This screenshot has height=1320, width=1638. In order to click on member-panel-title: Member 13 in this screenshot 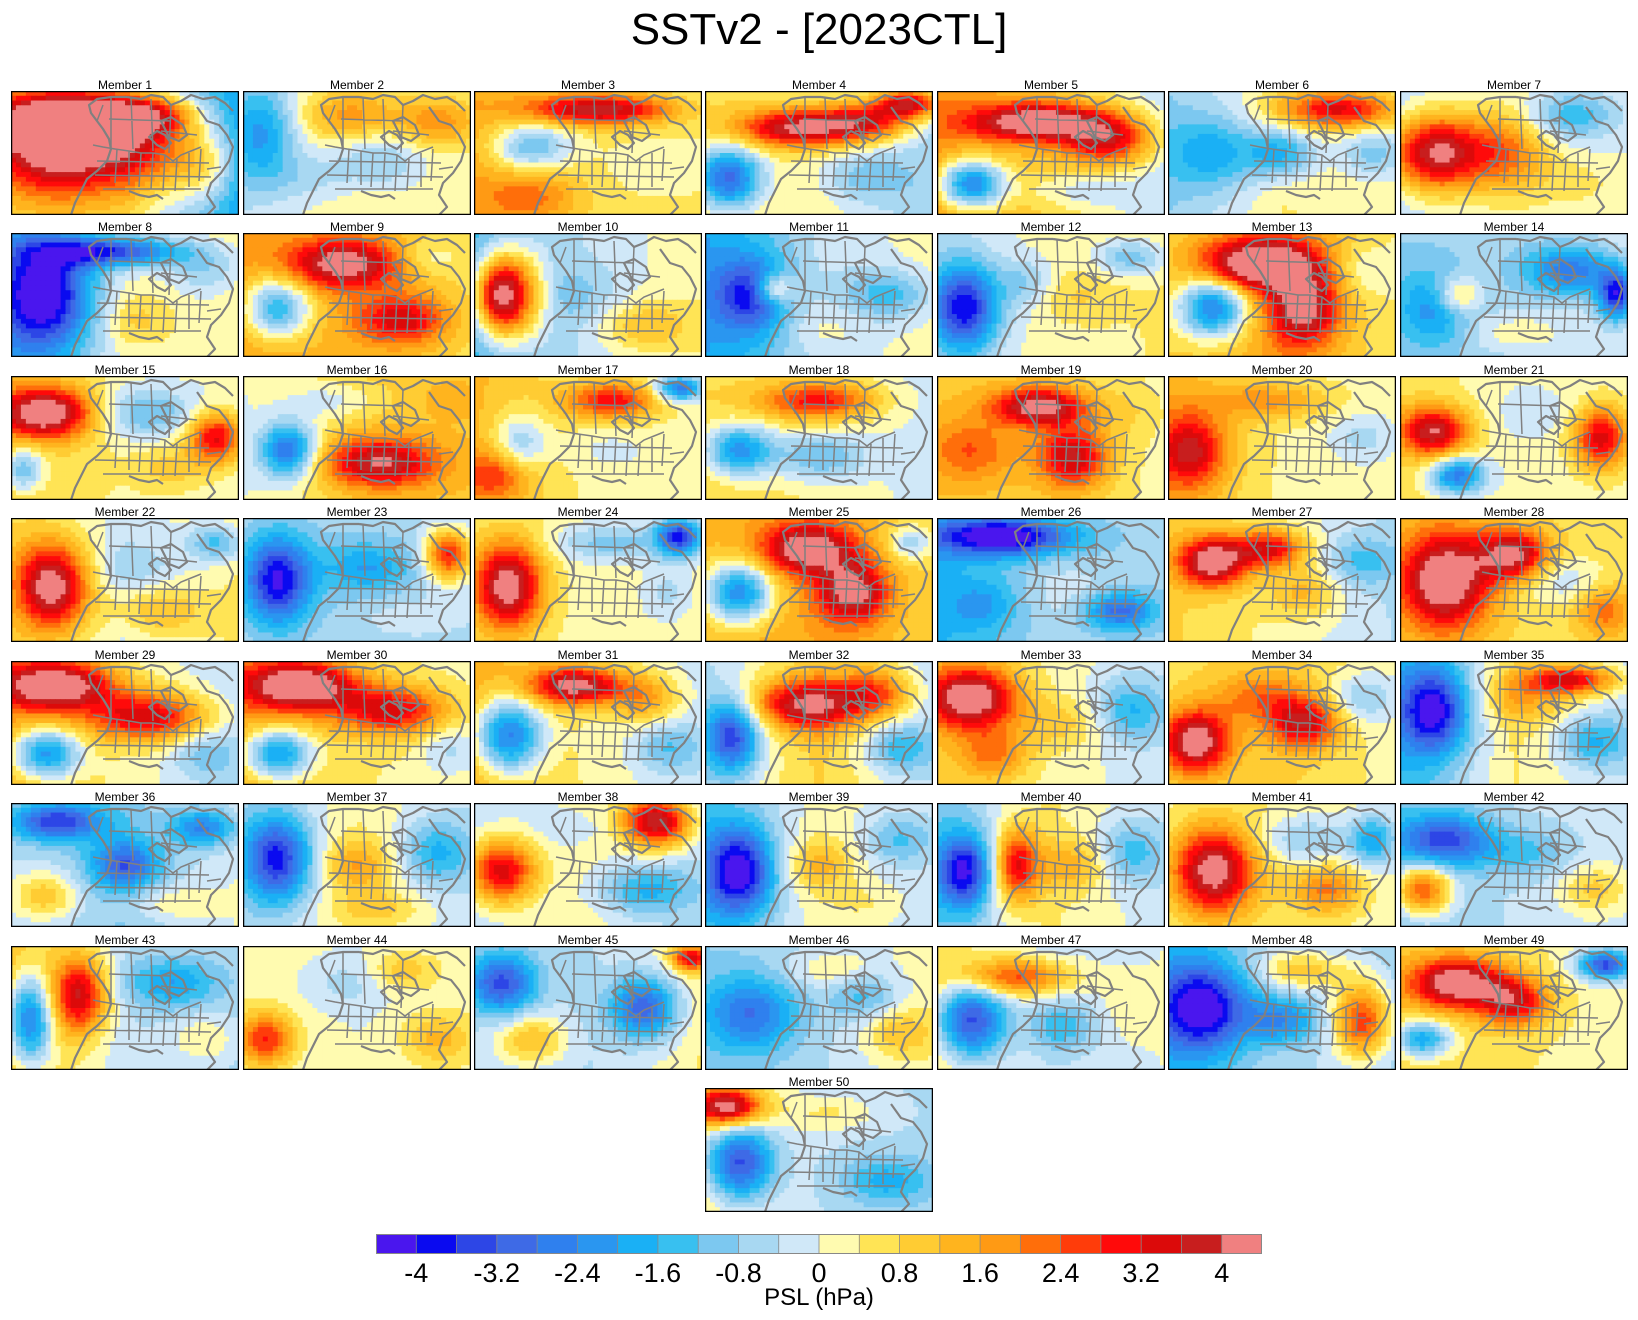, I will do `click(1282, 227)`.